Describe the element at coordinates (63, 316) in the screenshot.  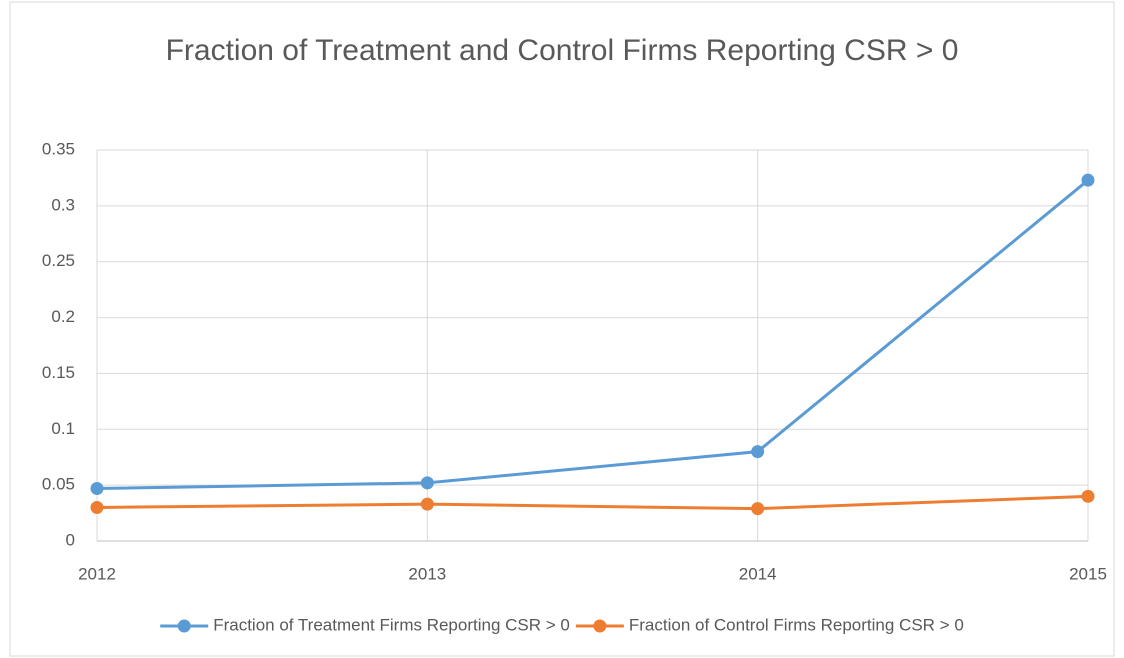
I see `y-tick-label: 0.2` at that location.